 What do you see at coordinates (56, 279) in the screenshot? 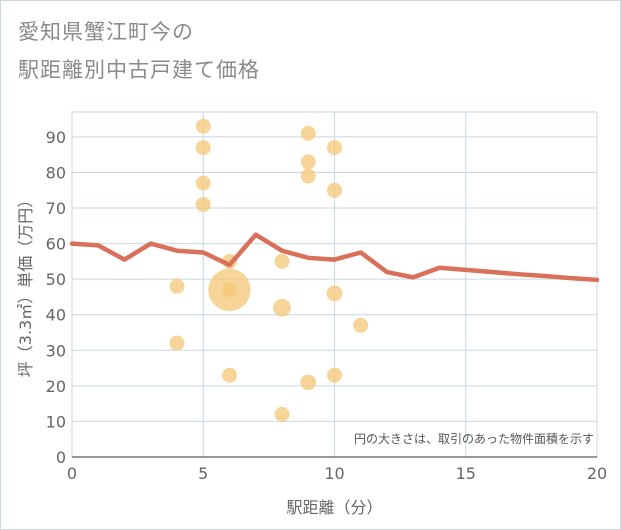
I see `y-tick-label: 50` at bounding box center [56, 279].